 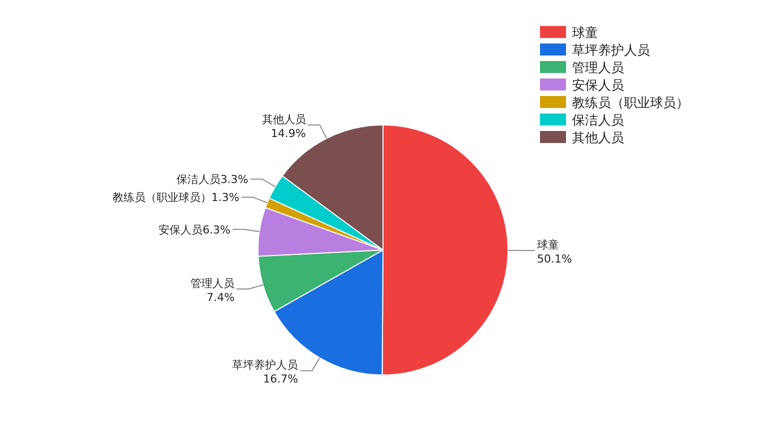 What do you see at coordinates (611, 50) in the screenshot?
I see `legend-label: 草坪养护人员` at bounding box center [611, 50].